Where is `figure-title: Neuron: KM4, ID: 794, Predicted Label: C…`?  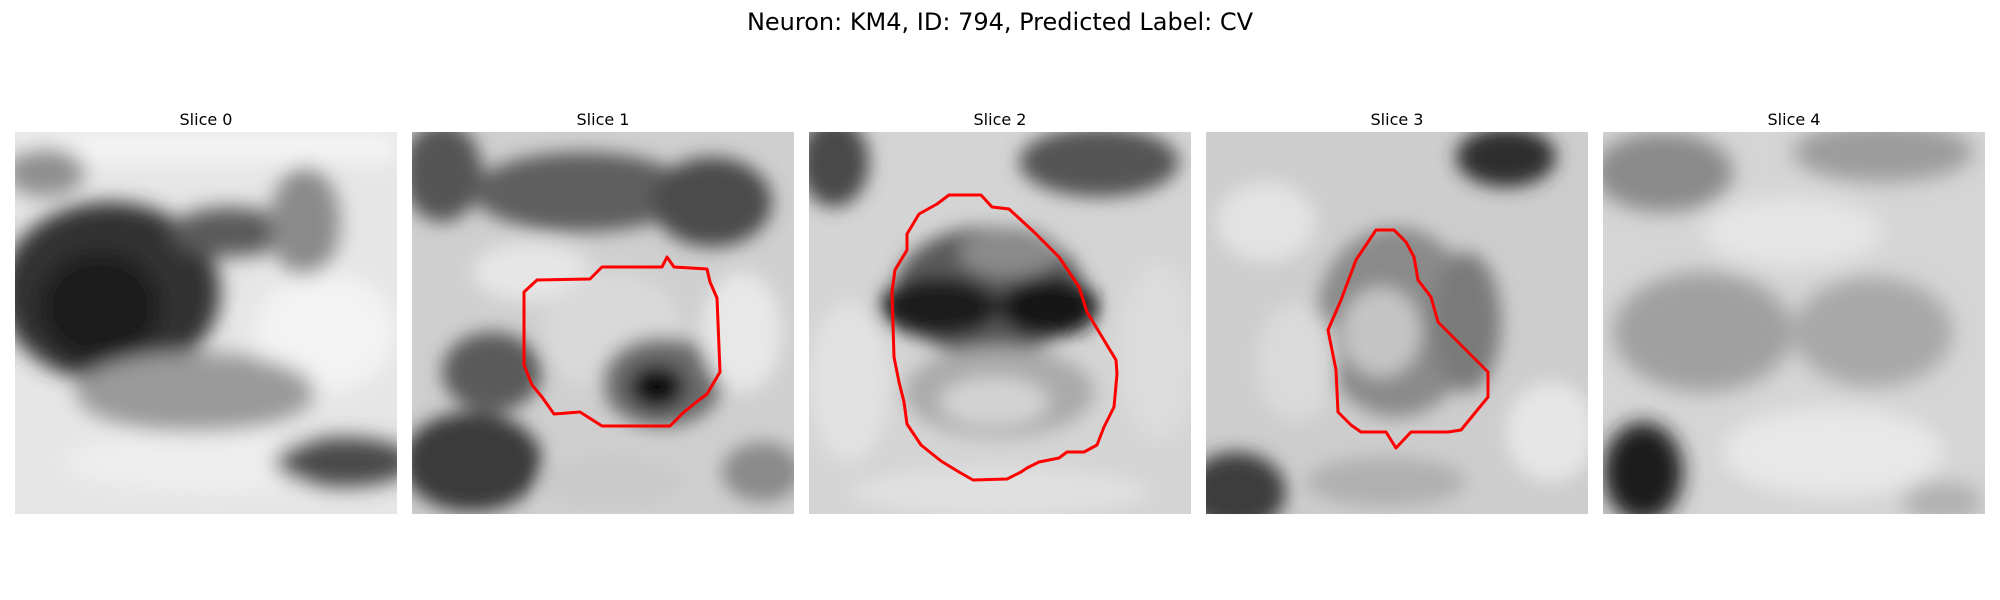 figure-title: Neuron: KM4, ID: 794, Predicted Label: C… is located at coordinates (1000, 22).